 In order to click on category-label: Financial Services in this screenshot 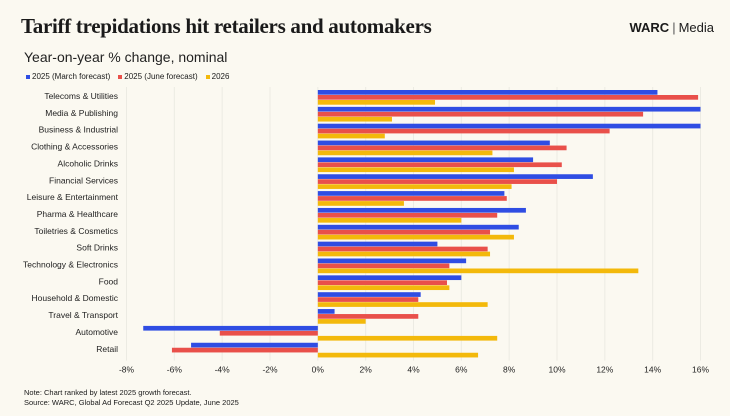, I will do `click(83, 180)`.